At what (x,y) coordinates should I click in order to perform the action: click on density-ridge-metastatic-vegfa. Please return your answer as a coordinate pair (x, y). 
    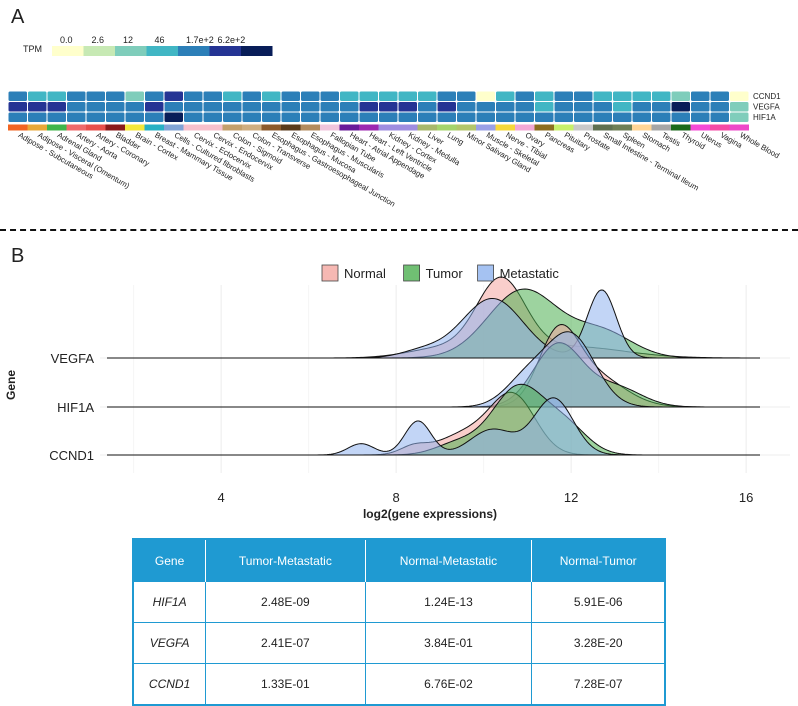
    Looking at the image, I should click on (433, 324).